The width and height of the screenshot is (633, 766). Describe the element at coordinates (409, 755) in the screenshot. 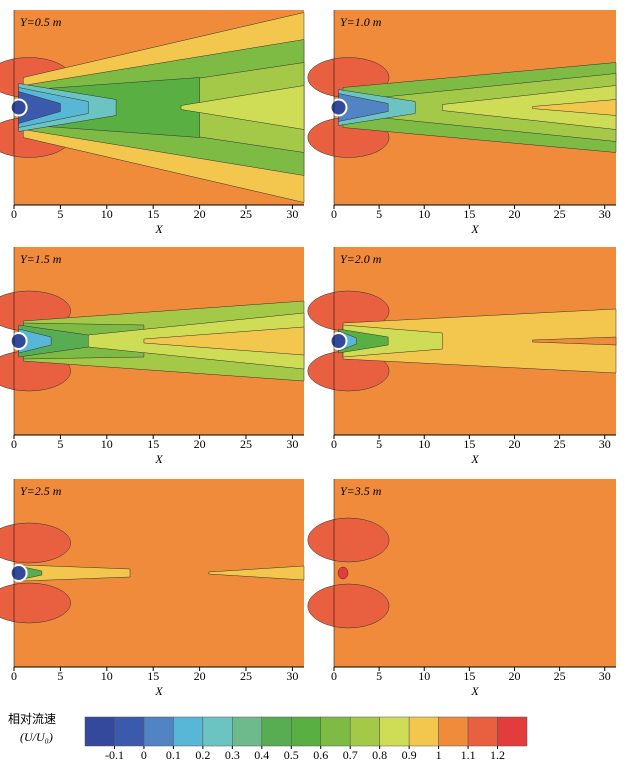

I see `colorbar-tick-label: 0.9` at that location.